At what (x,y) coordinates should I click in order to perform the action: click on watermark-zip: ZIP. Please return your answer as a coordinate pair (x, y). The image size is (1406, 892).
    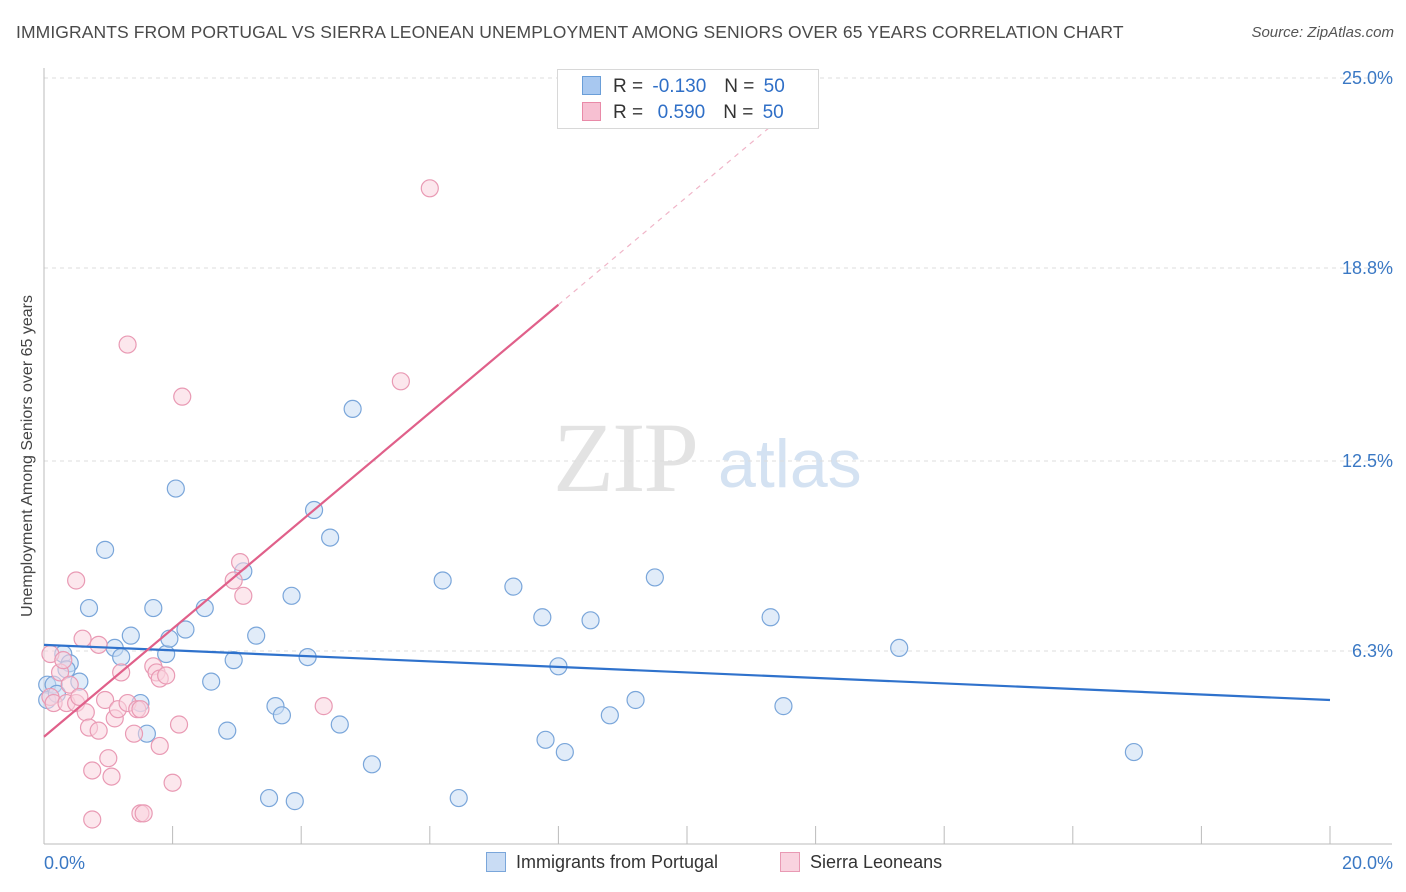
    Looking at the image, I should click on (626, 457).